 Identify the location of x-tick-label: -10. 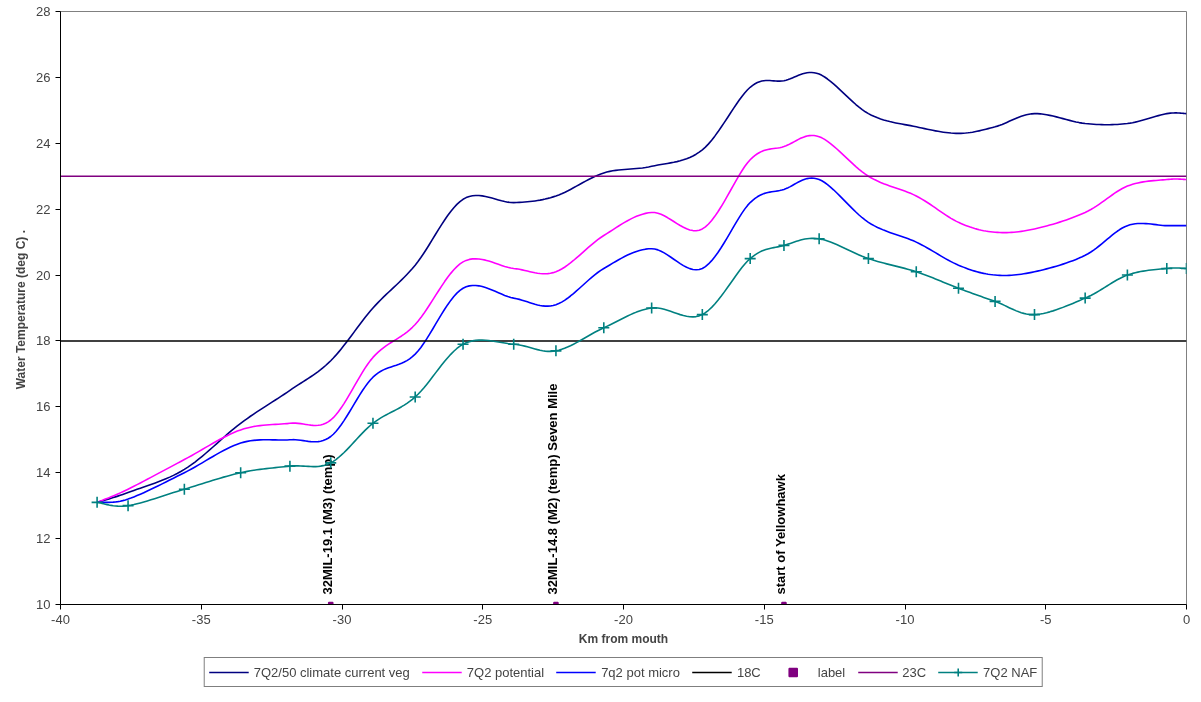
(905, 619).